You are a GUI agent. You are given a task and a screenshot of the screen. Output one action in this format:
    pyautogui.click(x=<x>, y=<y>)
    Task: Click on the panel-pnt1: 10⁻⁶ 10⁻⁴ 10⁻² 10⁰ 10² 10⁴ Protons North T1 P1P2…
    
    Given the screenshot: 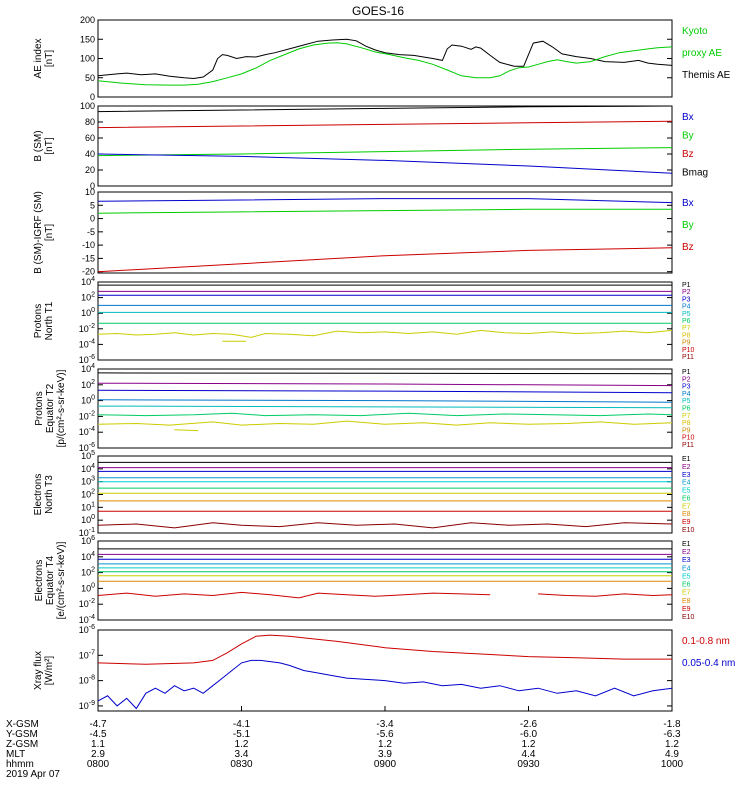 What is the action you would take?
    pyautogui.click(x=364, y=320)
    